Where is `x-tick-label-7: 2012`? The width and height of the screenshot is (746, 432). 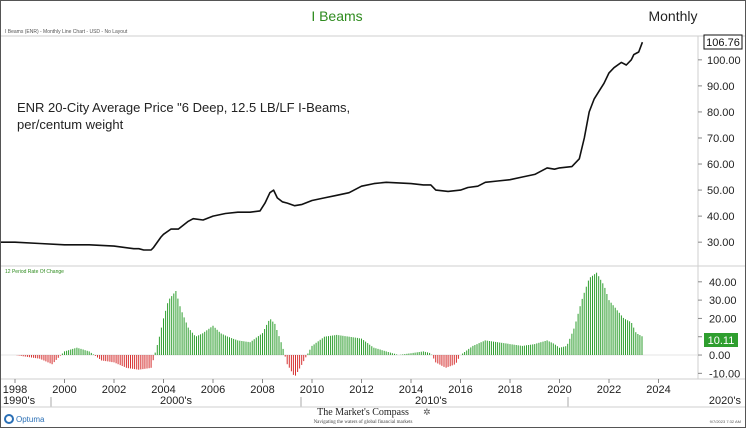
x-tick-label-7: 2012 is located at coordinates (361, 390).